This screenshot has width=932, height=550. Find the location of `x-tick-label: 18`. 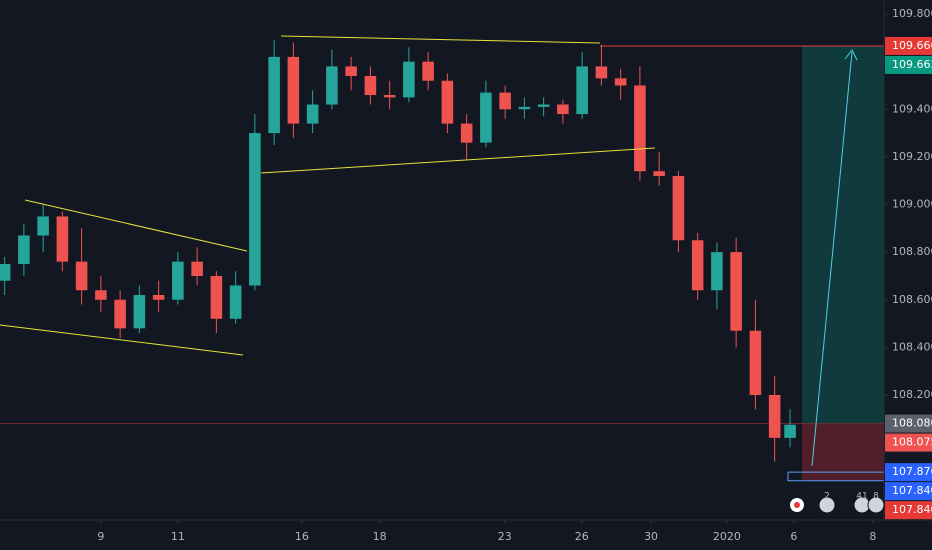

x-tick-label: 18 is located at coordinates (380, 536).